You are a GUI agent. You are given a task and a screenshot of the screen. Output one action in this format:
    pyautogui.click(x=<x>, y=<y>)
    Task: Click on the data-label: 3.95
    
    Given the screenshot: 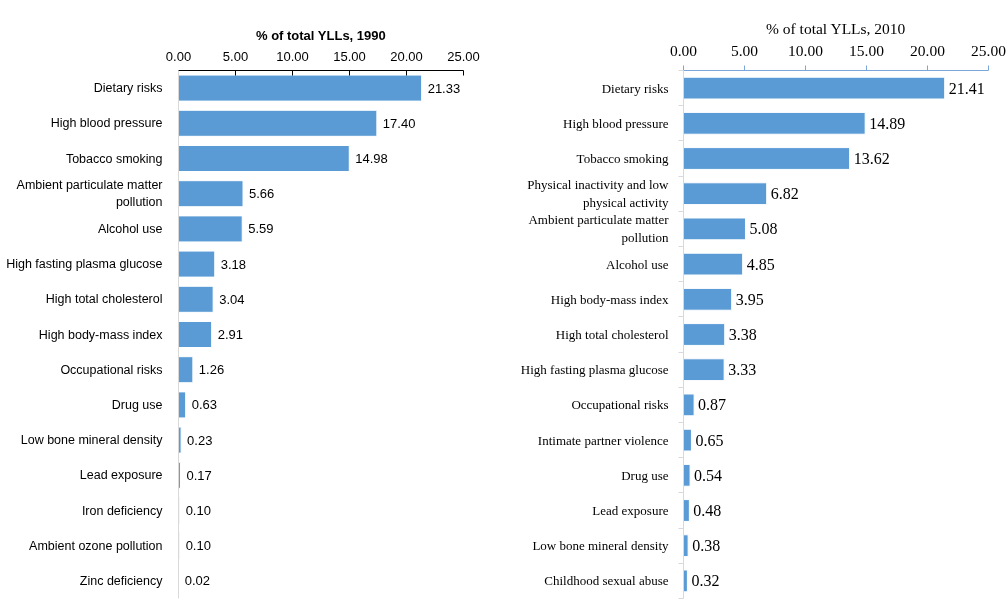 What is the action you would take?
    pyautogui.click(x=749, y=299)
    